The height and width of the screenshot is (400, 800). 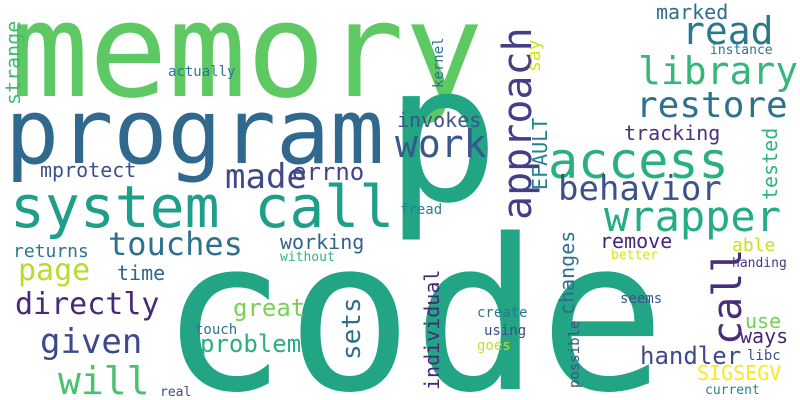 What do you see at coordinates (759, 263) in the screenshot?
I see `word-handing: handing` at bounding box center [759, 263].